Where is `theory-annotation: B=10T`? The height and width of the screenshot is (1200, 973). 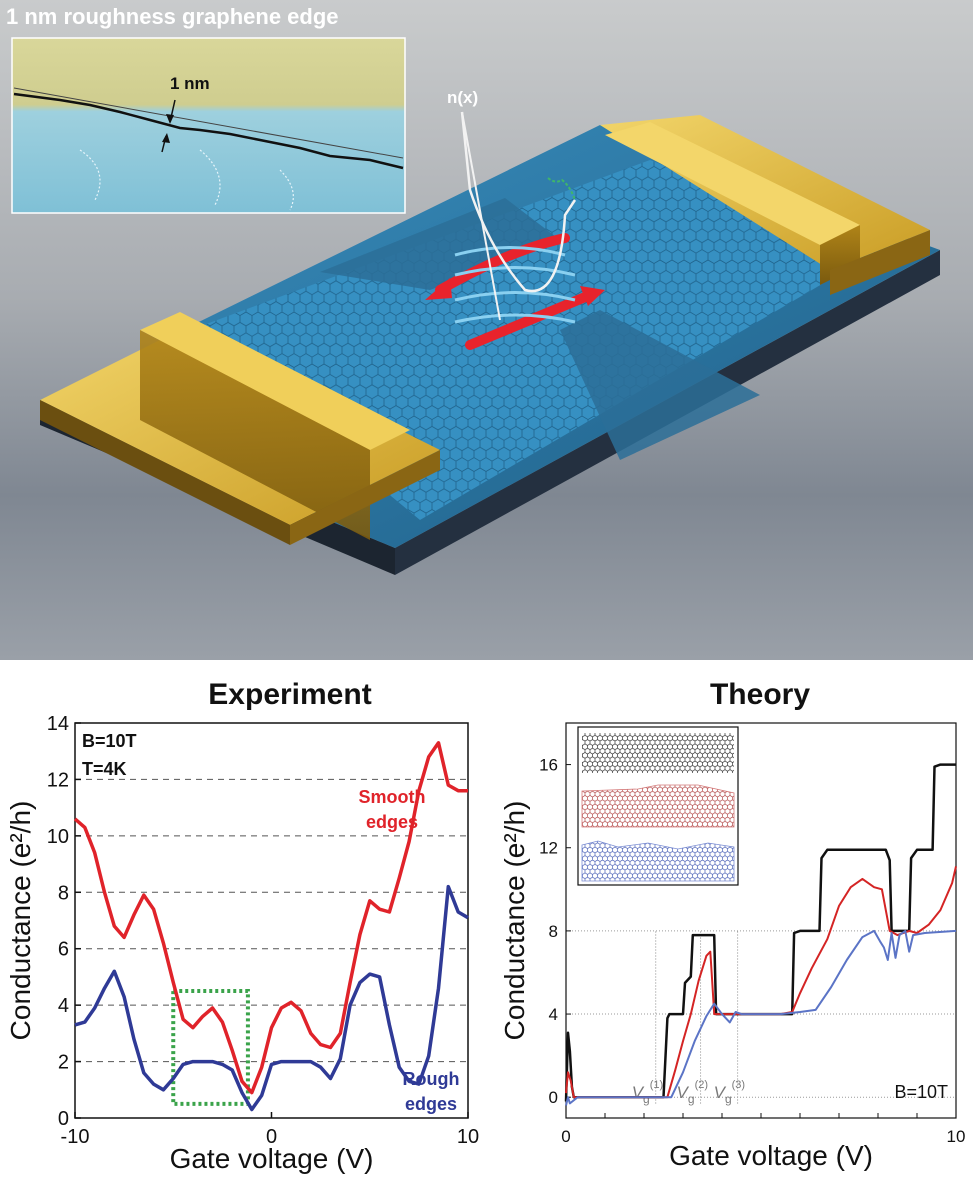 theory-annotation: B=10T is located at coordinates (921, 1092).